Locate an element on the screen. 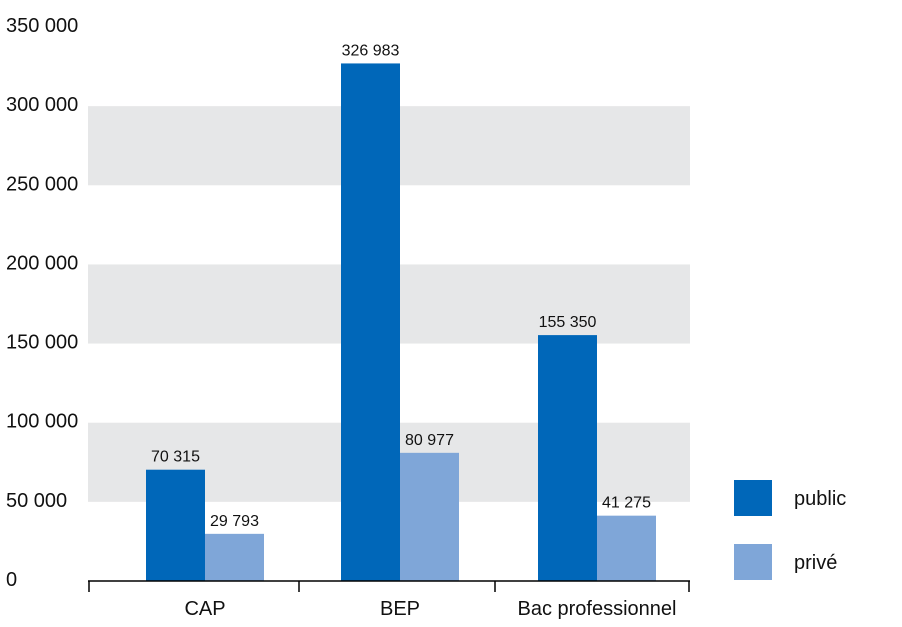 This screenshot has height=627, width=902. y-tick-label: 350 000 is located at coordinates (42, 26).